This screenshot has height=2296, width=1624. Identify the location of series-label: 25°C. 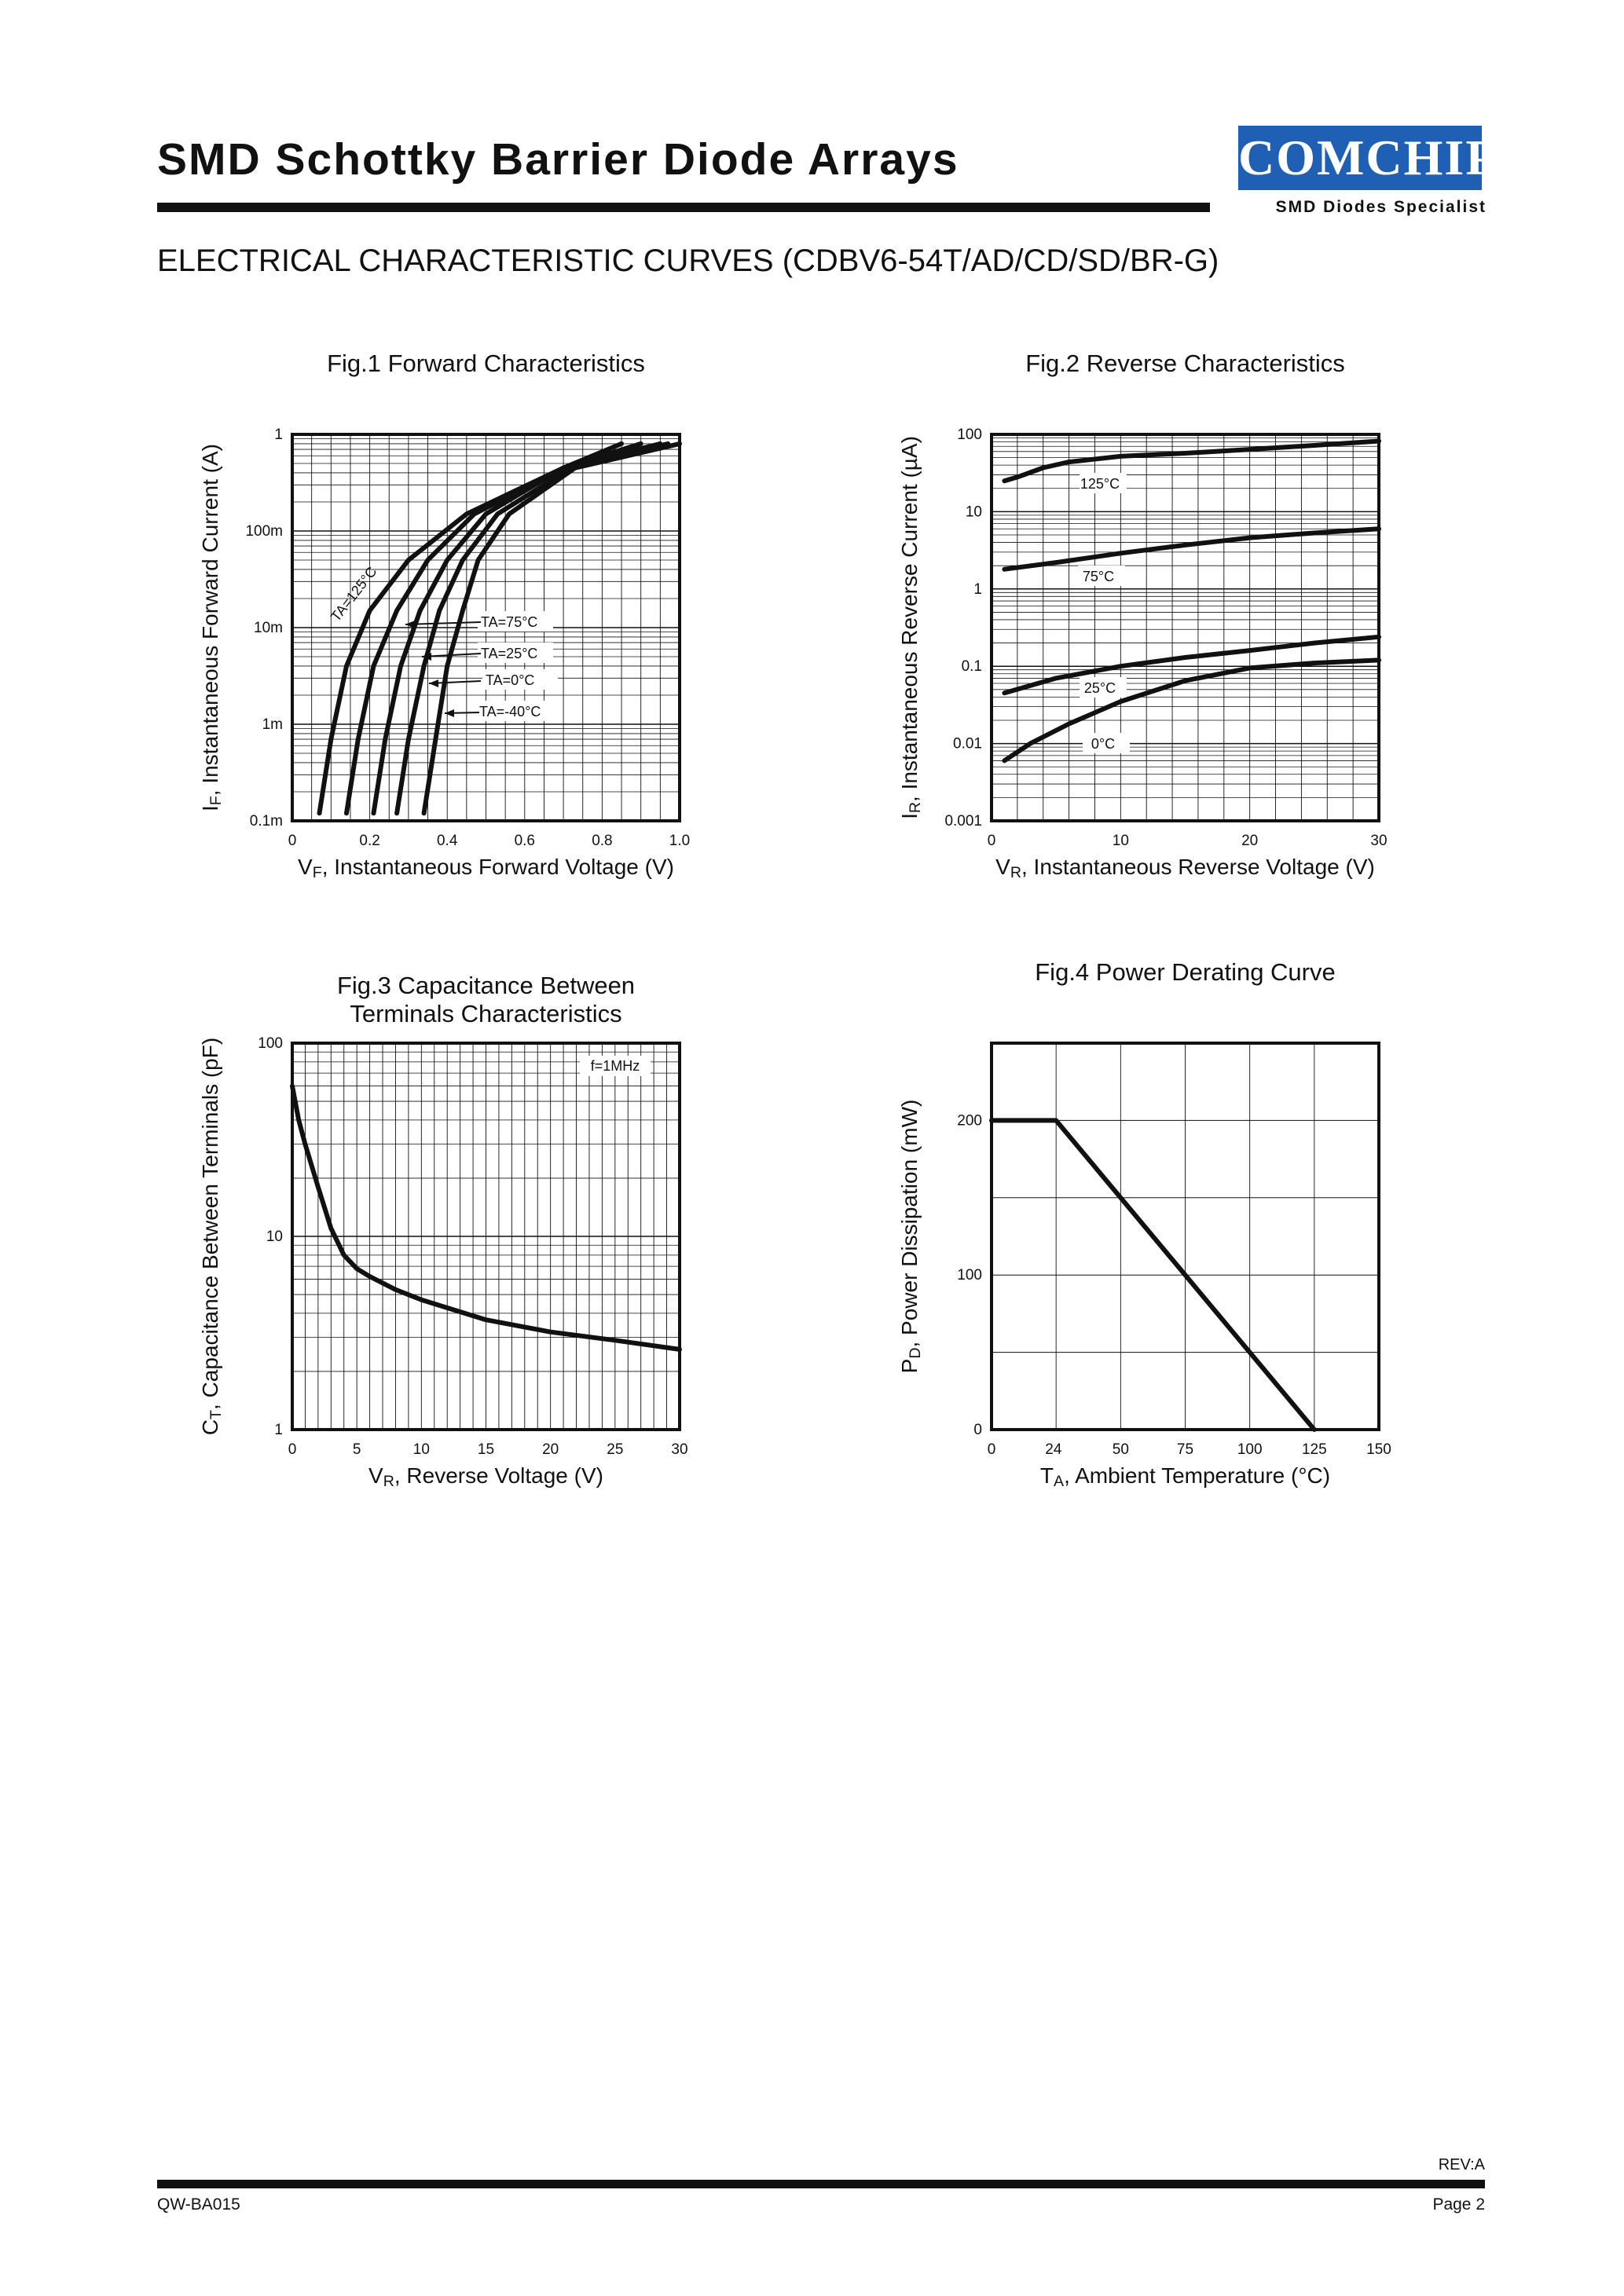
(1100, 688).